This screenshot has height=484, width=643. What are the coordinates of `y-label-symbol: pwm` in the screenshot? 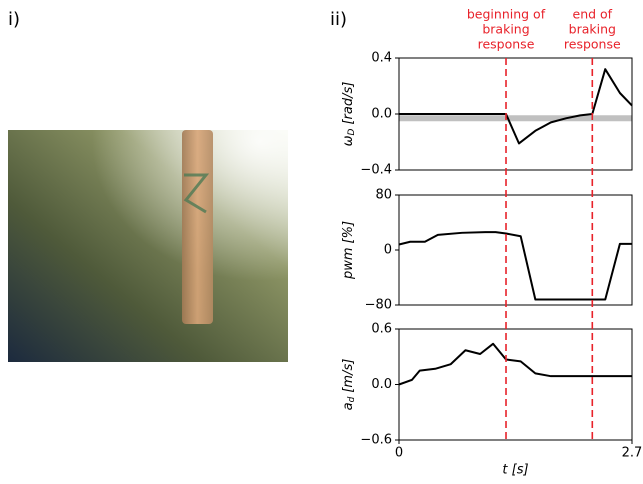 It's located at (348, 263).